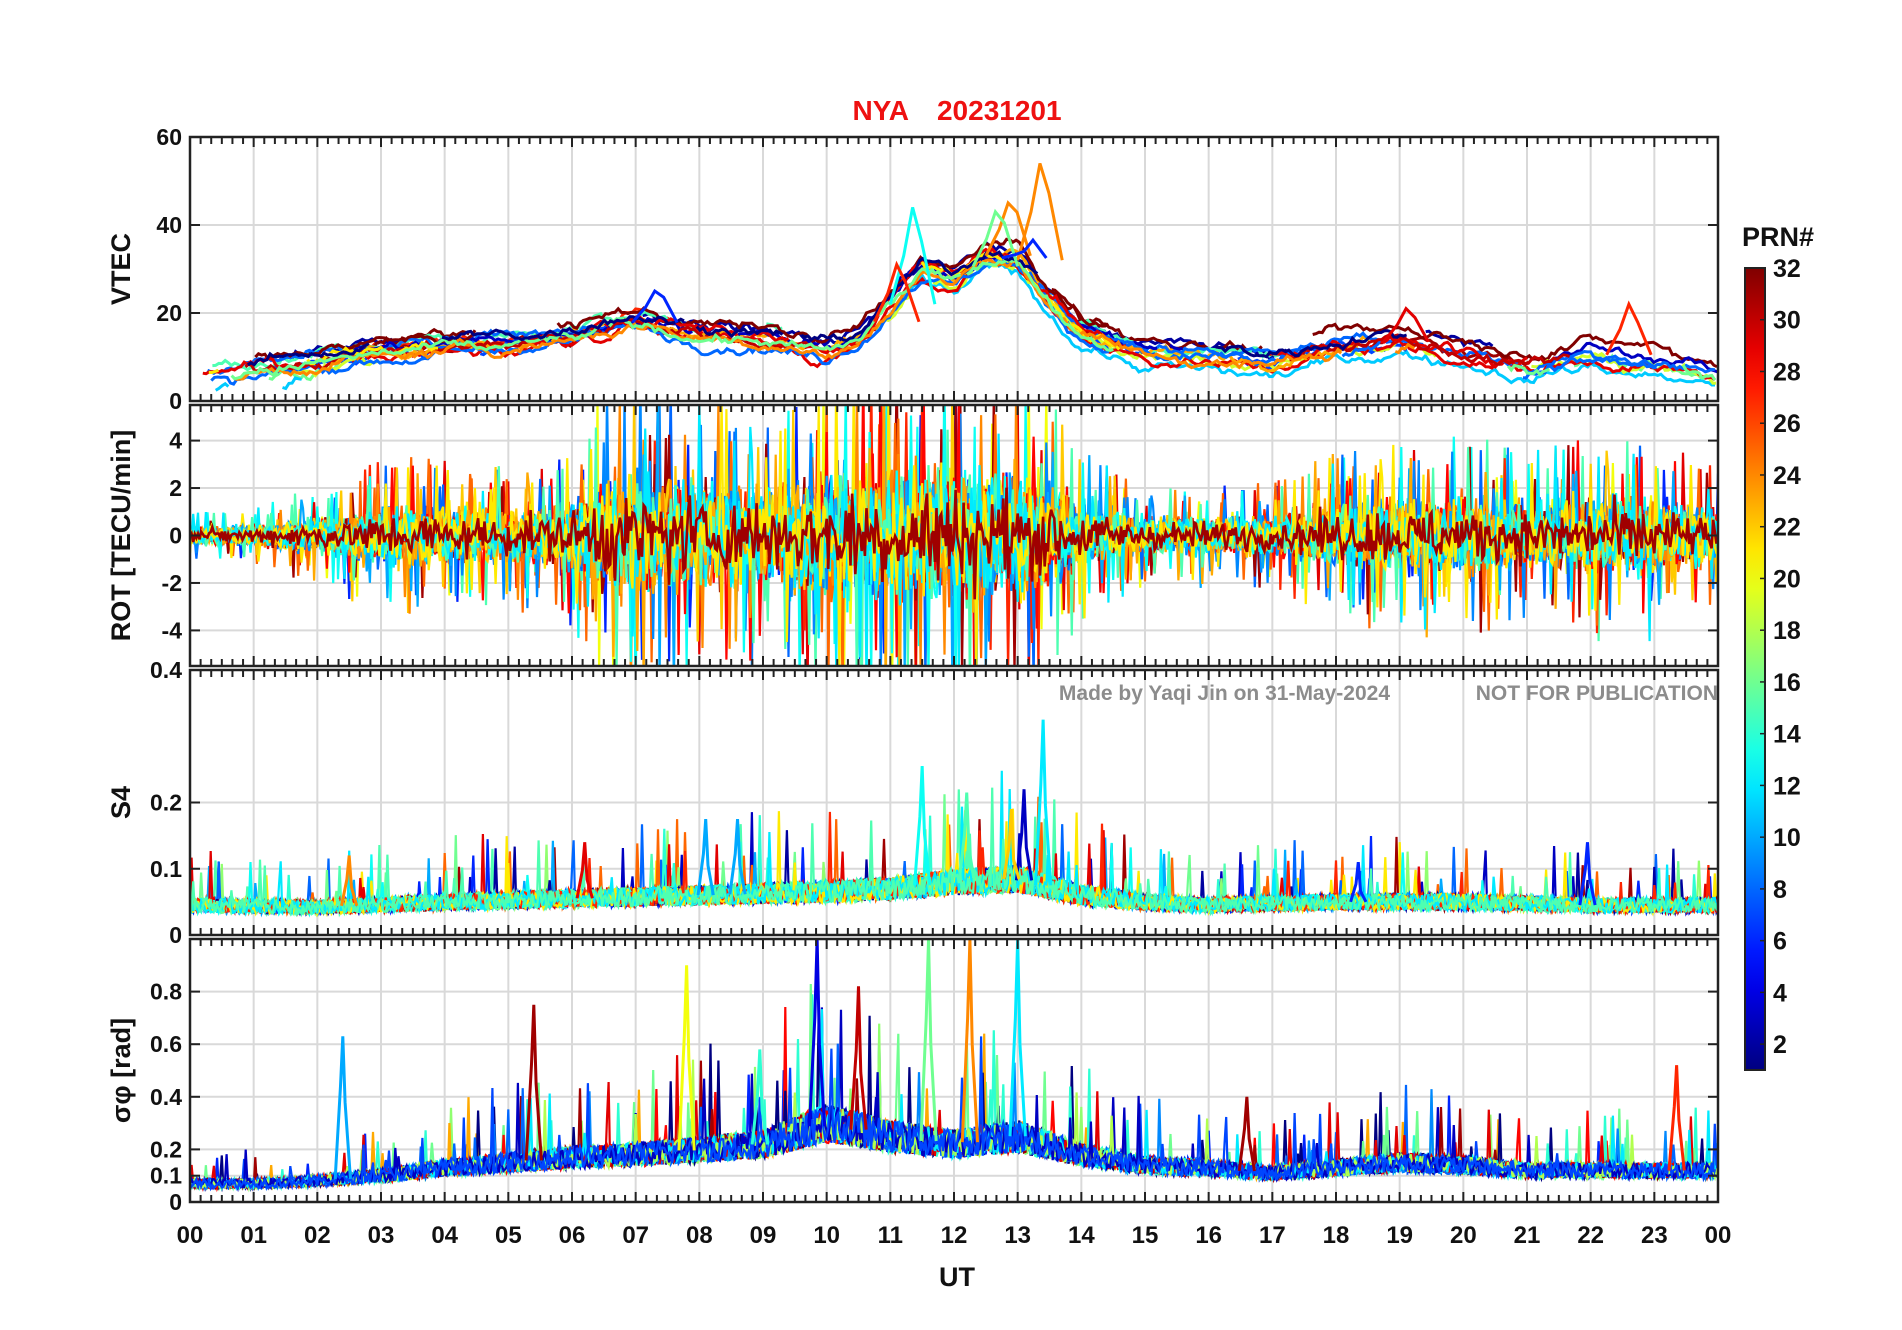 The image size is (1902, 1330). I want to click on x-tick-label: 09, so click(763, 1235).